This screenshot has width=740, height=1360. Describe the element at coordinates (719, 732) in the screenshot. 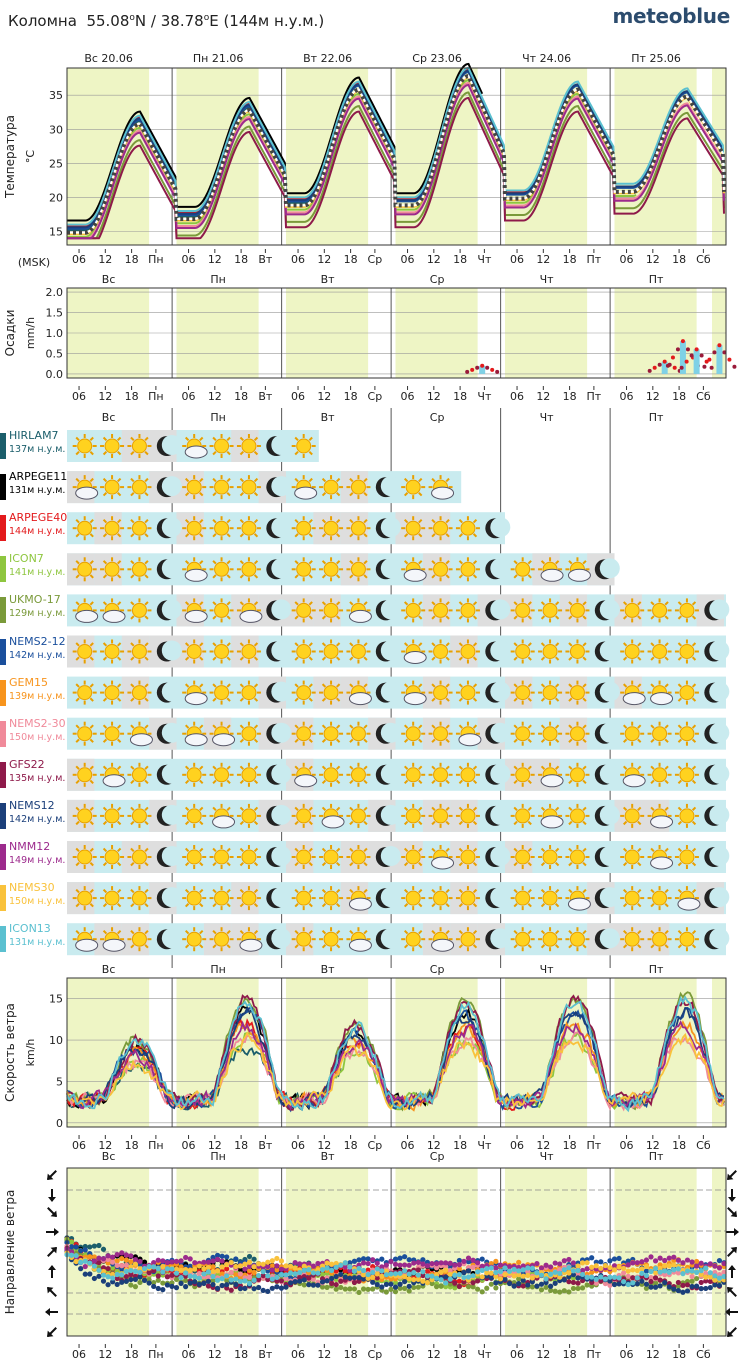

I see `moon-cut` at that location.